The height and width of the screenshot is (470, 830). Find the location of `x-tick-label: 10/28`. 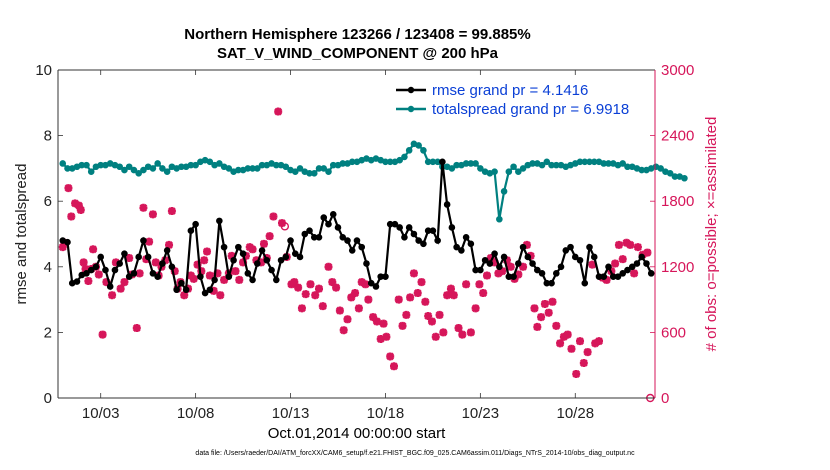

x-tick-label: 10/28 is located at coordinates (576, 413).